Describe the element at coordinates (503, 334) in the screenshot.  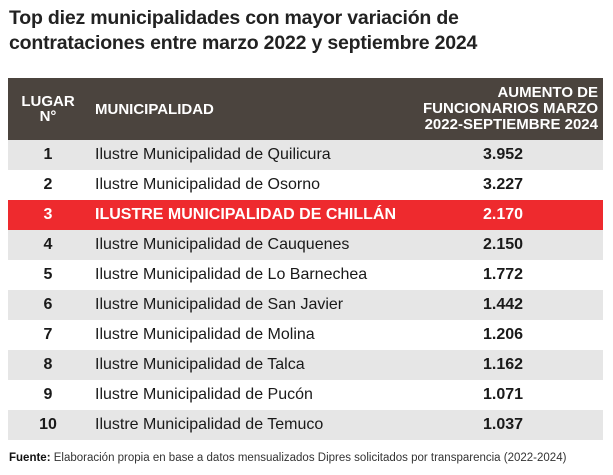
I see `value-cell: 1.206` at that location.